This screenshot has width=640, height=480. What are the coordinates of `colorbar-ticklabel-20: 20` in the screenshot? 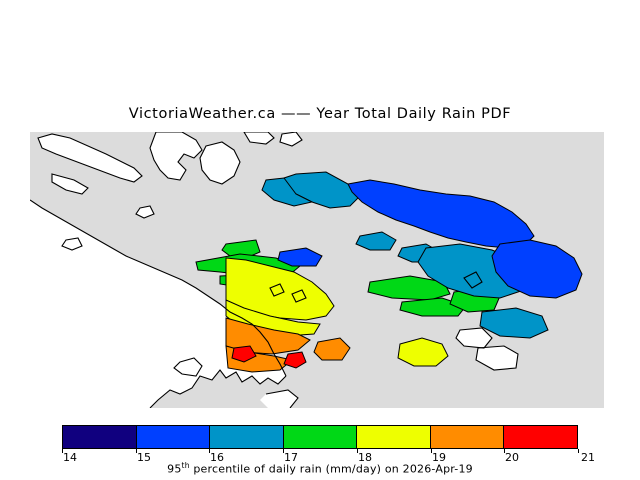 It's located at (512, 457).